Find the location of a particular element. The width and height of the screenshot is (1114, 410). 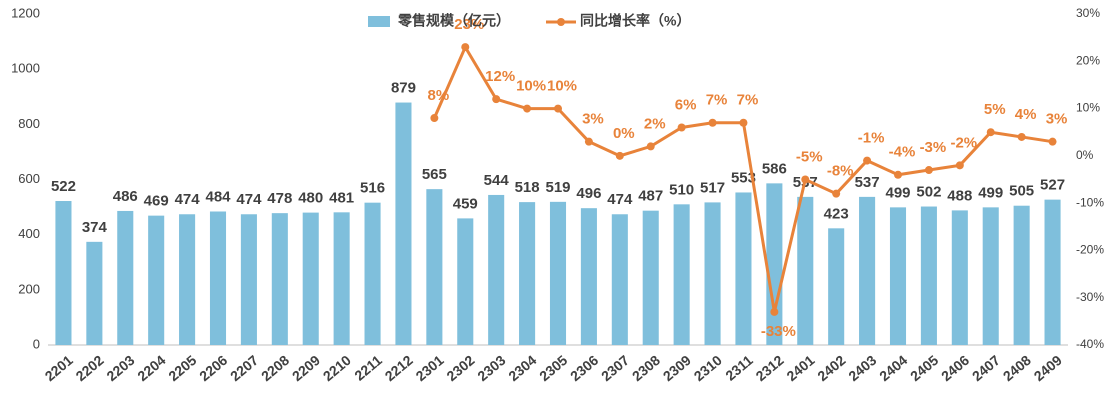

bar-value-label: 502 is located at coordinates (928, 192).